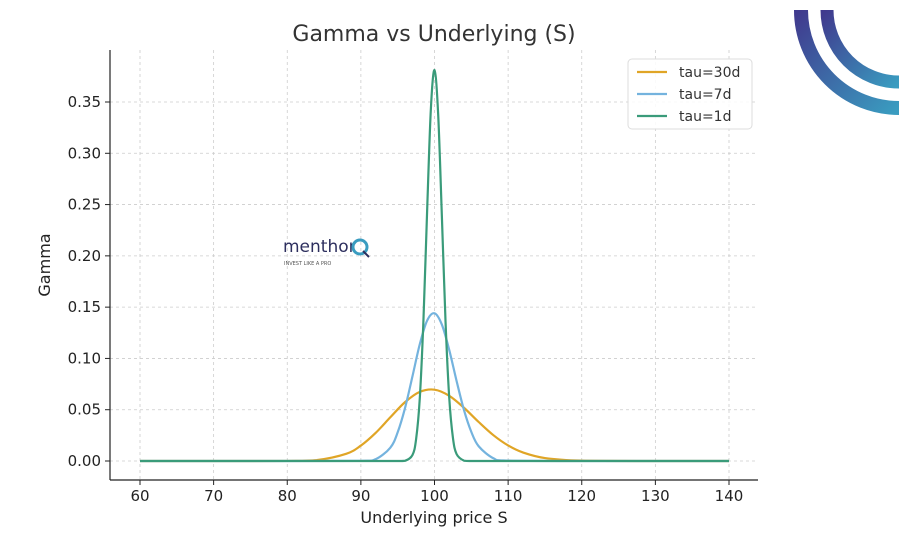 This screenshot has width=906, height=542. What do you see at coordinates (433, 517) in the screenshot?
I see `x-axis-label: Underlying price S` at bounding box center [433, 517].